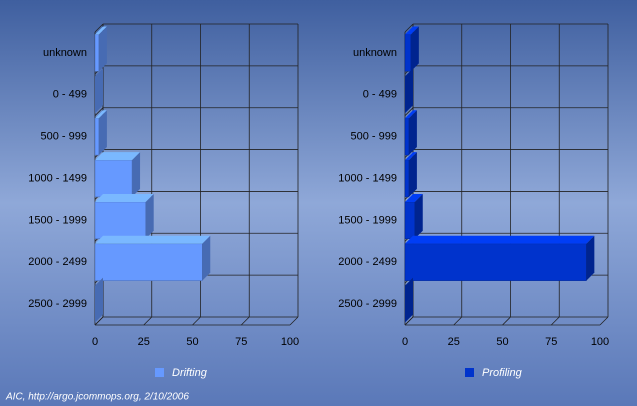 Image resolution: width=637 pixels, height=406 pixels. What do you see at coordinates (190, 373) in the screenshot?
I see `legend-label: Drifting` at bounding box center [190, 373].